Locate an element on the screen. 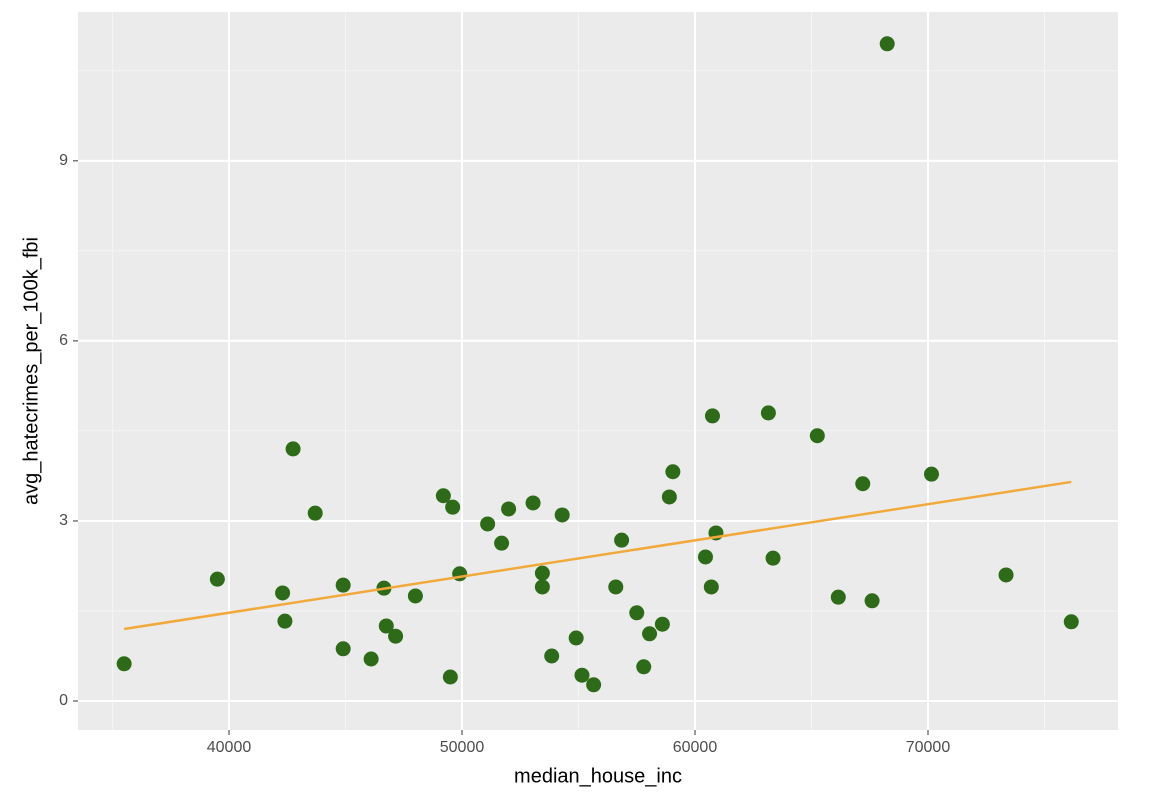  y-tick-label: 0 is located at coordinates (63, 700).